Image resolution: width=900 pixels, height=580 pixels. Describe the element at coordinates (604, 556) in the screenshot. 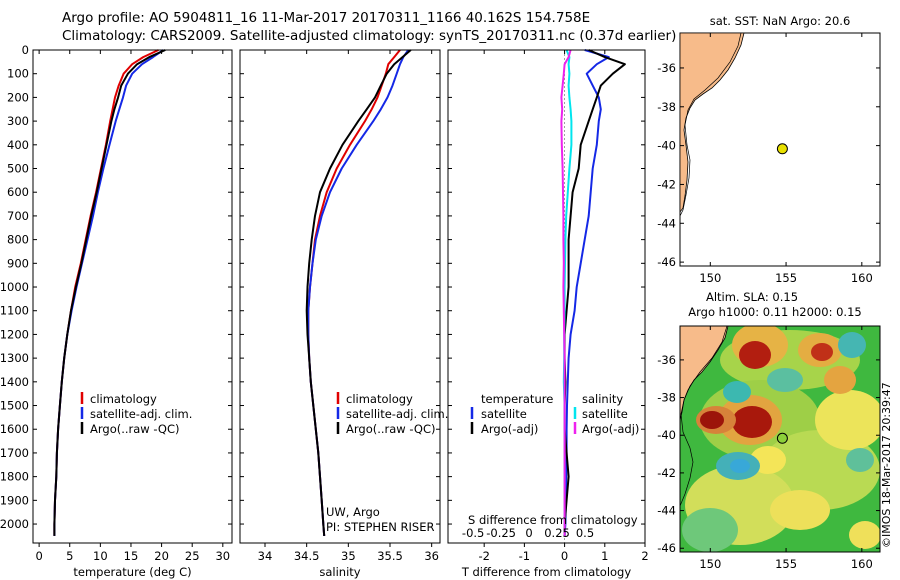

I see `x-tick-label: 1` at that location.